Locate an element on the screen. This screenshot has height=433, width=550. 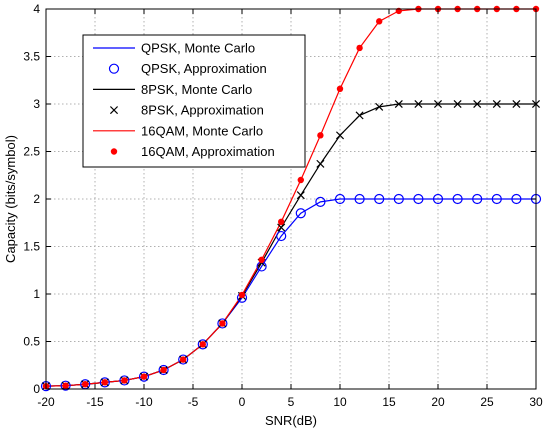
legend-label: 8PSK, Approximation is located at coordinates (202, 110).